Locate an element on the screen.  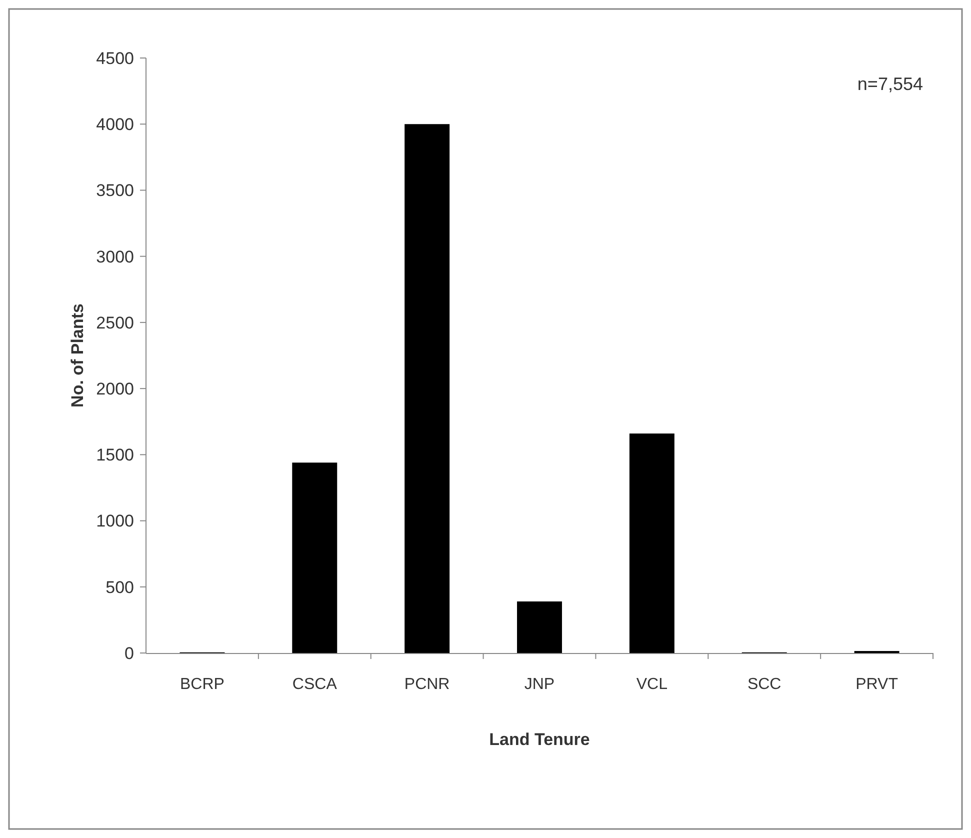
x-tick-label: SCC is located at coordinates (764, 684).